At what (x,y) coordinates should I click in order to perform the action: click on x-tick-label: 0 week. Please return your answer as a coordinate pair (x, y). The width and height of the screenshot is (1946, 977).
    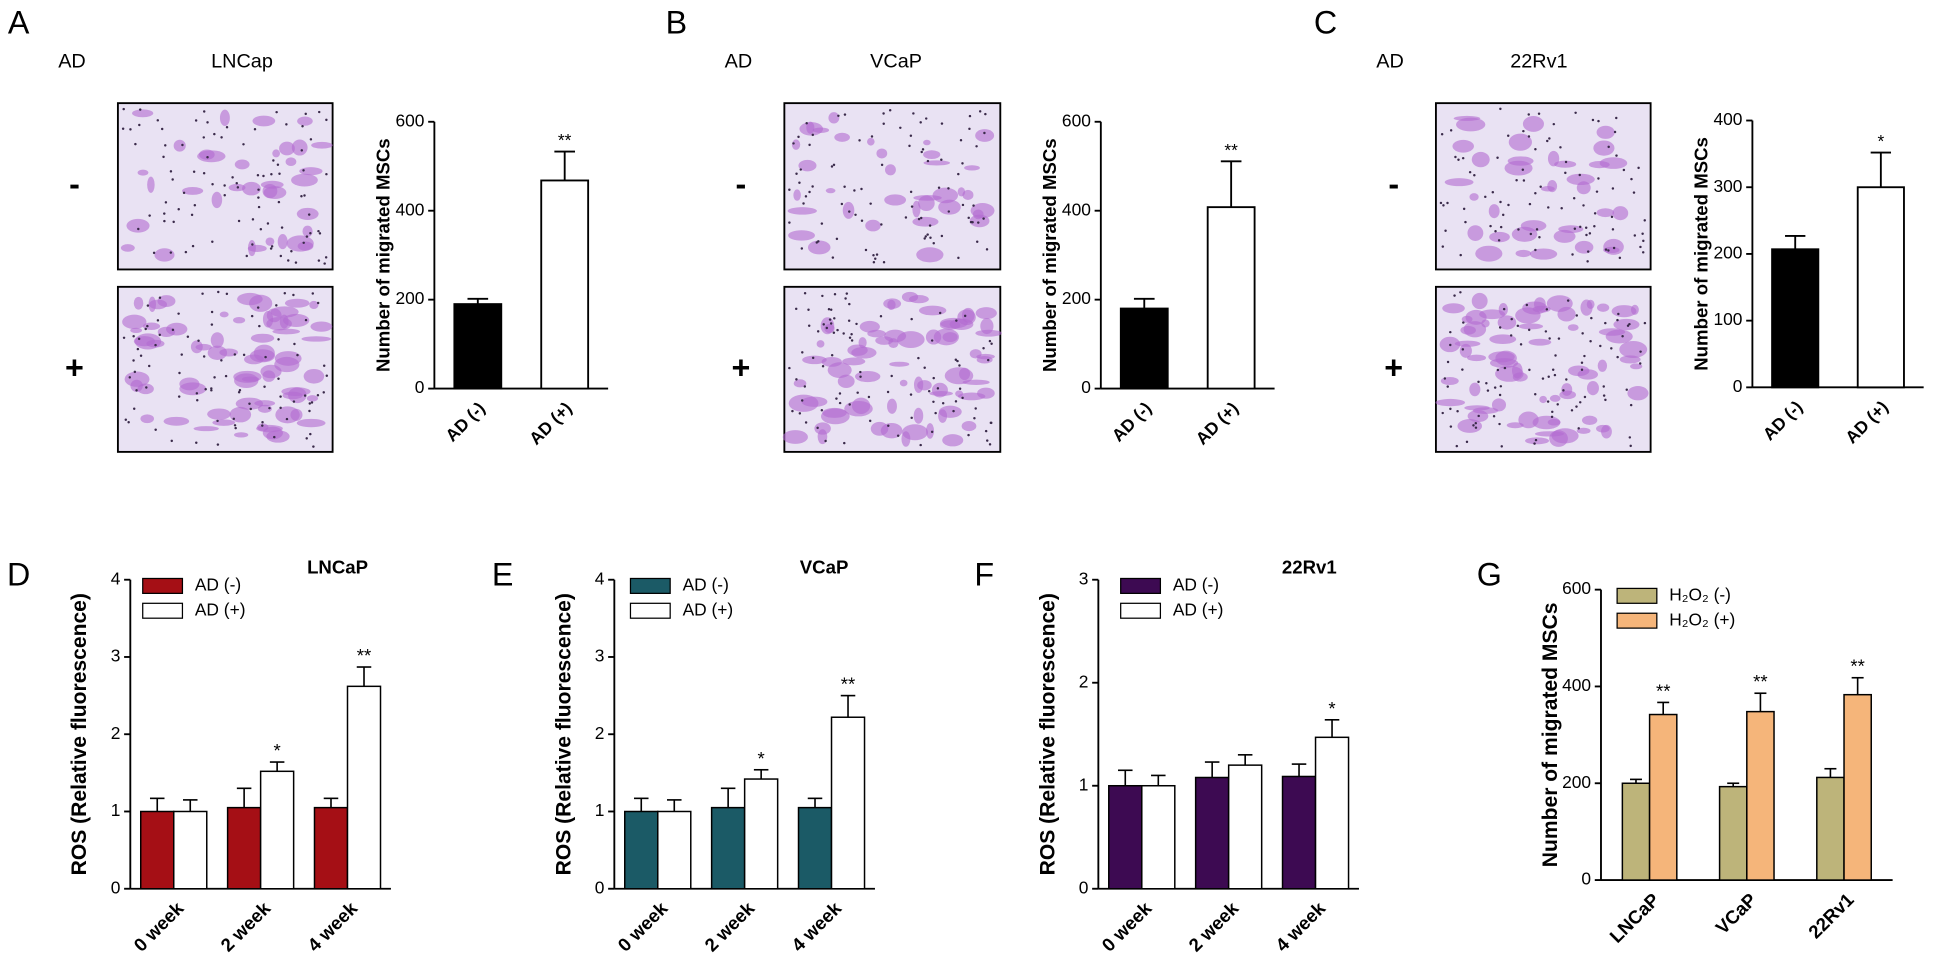
    Looking at the image, I should click on (643, 926).